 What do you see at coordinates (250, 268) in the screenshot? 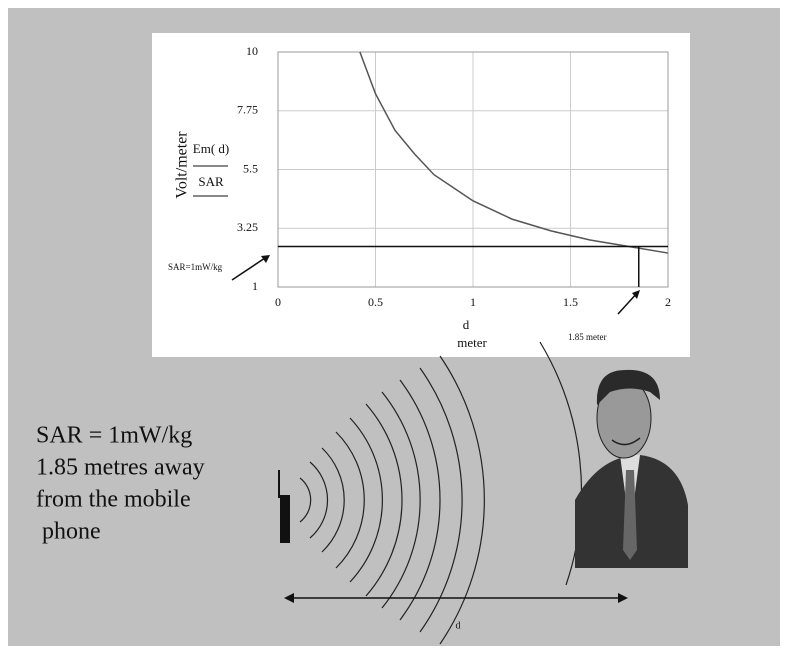
I see `annotation-arrow` at bounding box center [250, 268].